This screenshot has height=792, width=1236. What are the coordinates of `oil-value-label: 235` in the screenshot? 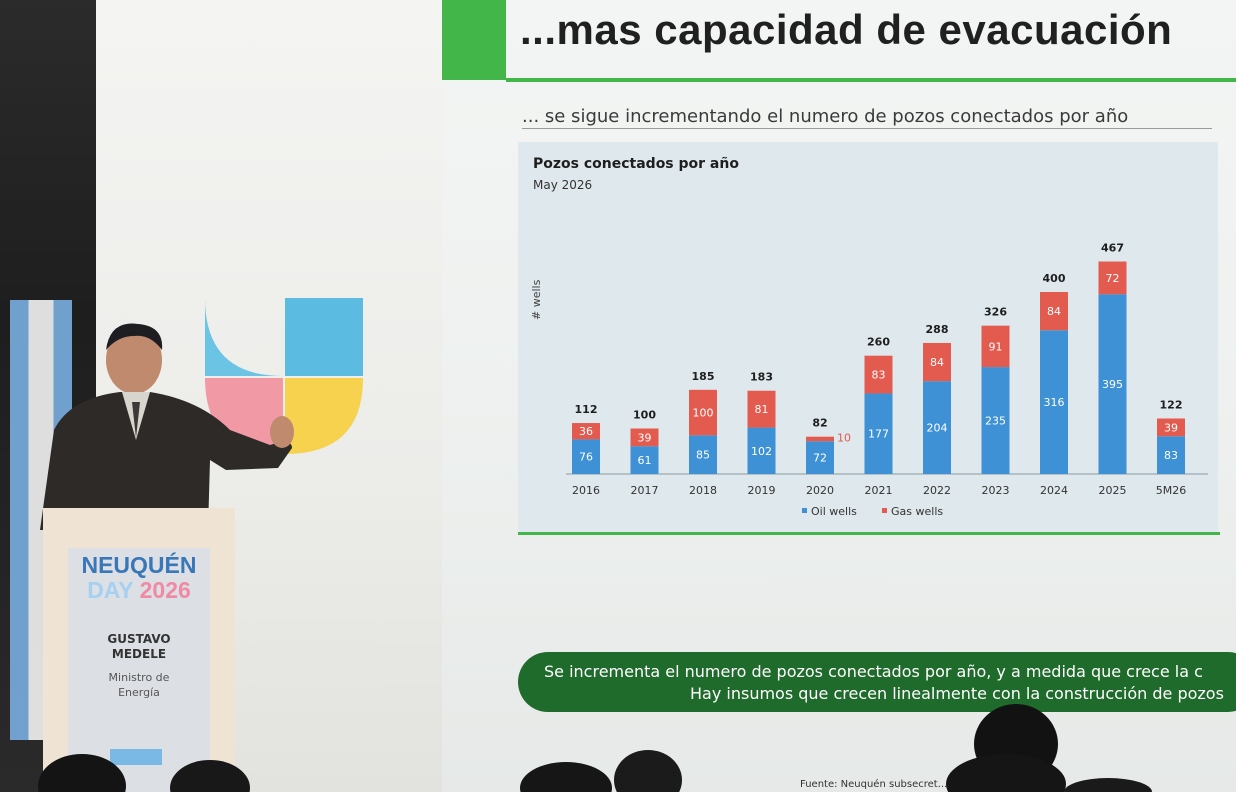 It's located at (995, 421).